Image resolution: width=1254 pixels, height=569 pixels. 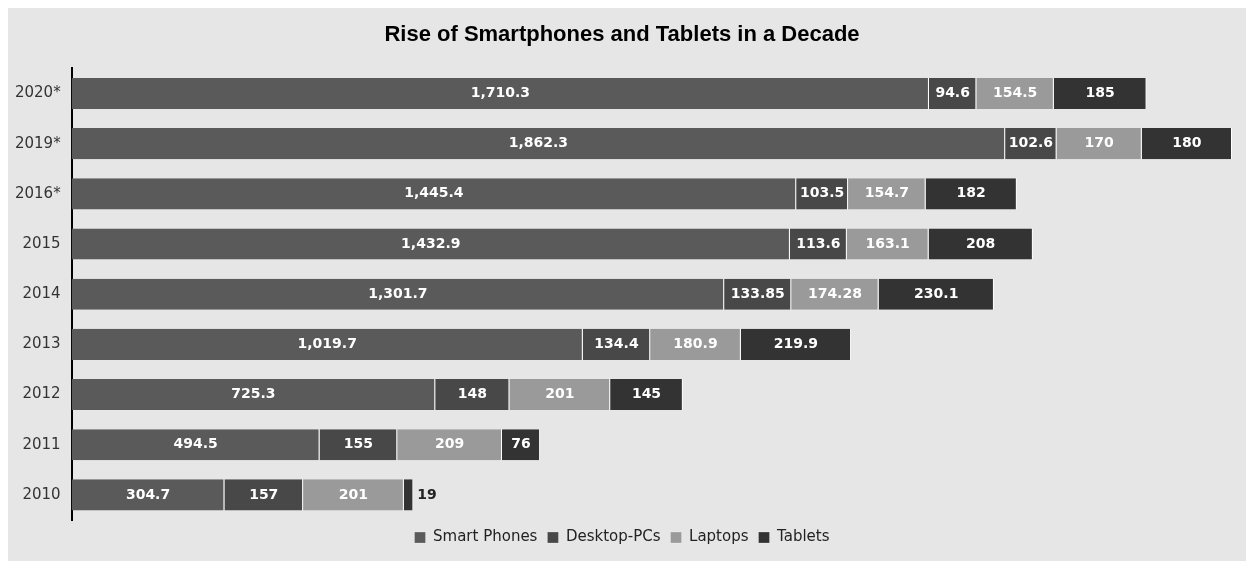 I want to click on data-label: 1,432.9, so click(x=431, y=242).